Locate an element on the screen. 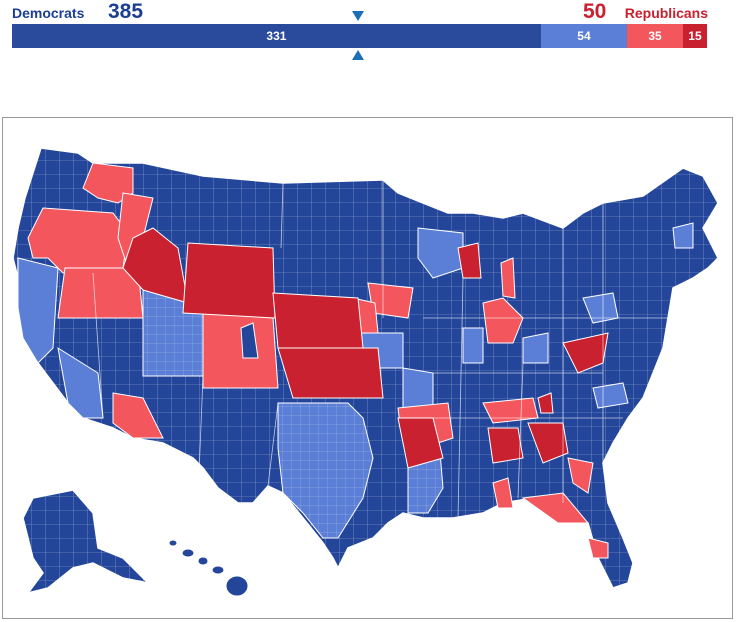 This screenshot has width=736, height=622. lean-dem-segment: 54 is located at coordinates (584, 36).